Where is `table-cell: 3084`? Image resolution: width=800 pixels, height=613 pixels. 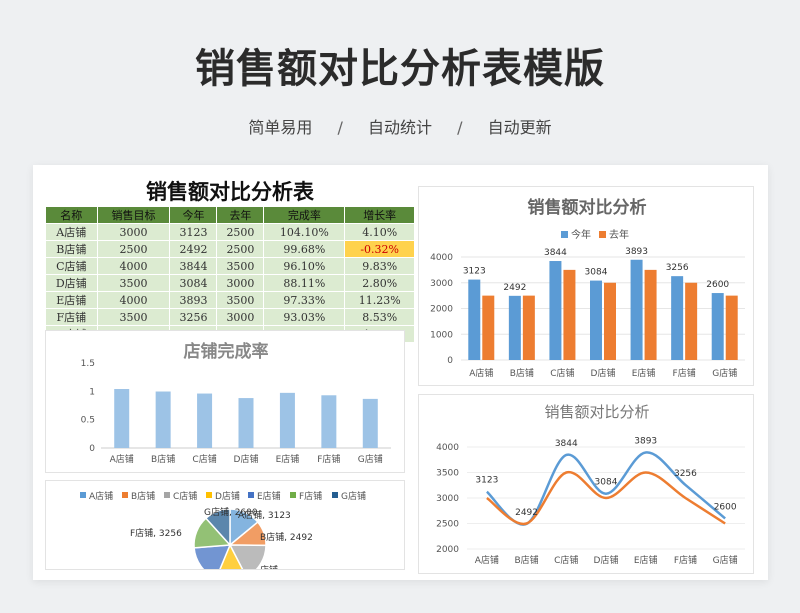 table-cell: 3084 is located at coordinates (193, 283).